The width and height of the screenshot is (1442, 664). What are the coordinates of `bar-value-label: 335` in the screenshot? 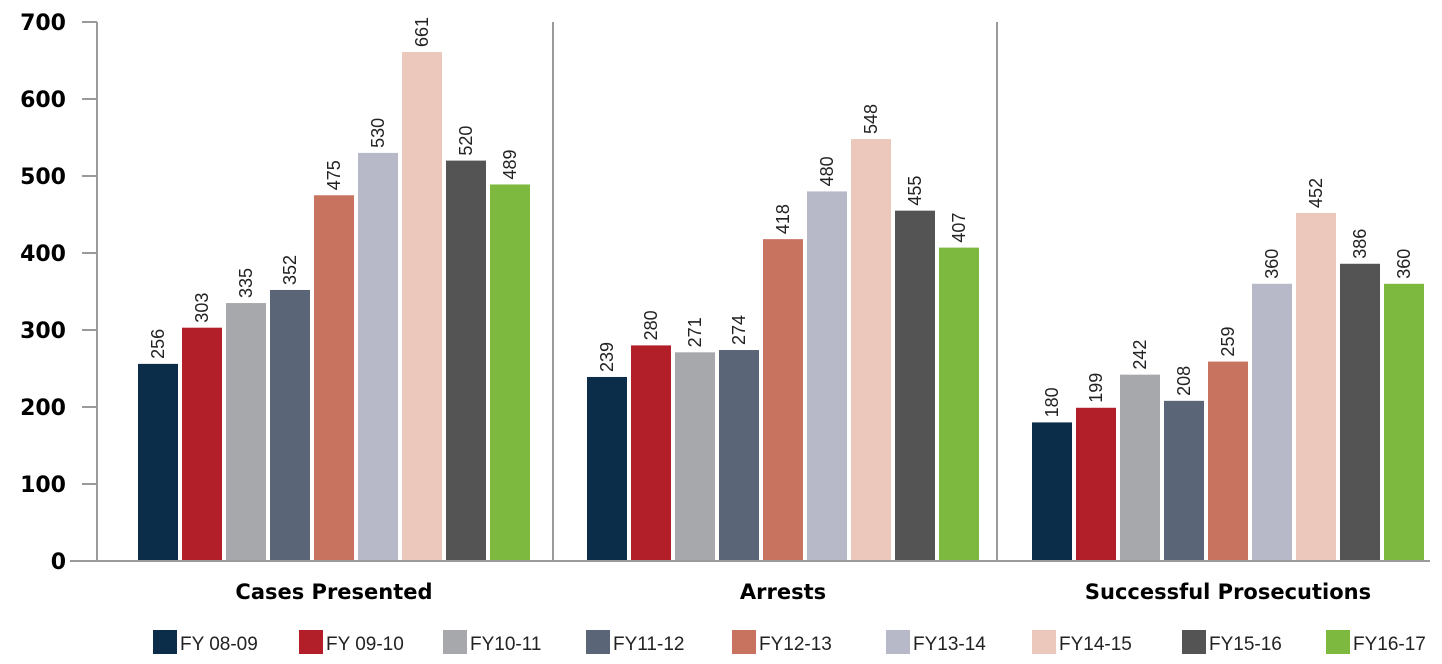 It's located at (246, 283).